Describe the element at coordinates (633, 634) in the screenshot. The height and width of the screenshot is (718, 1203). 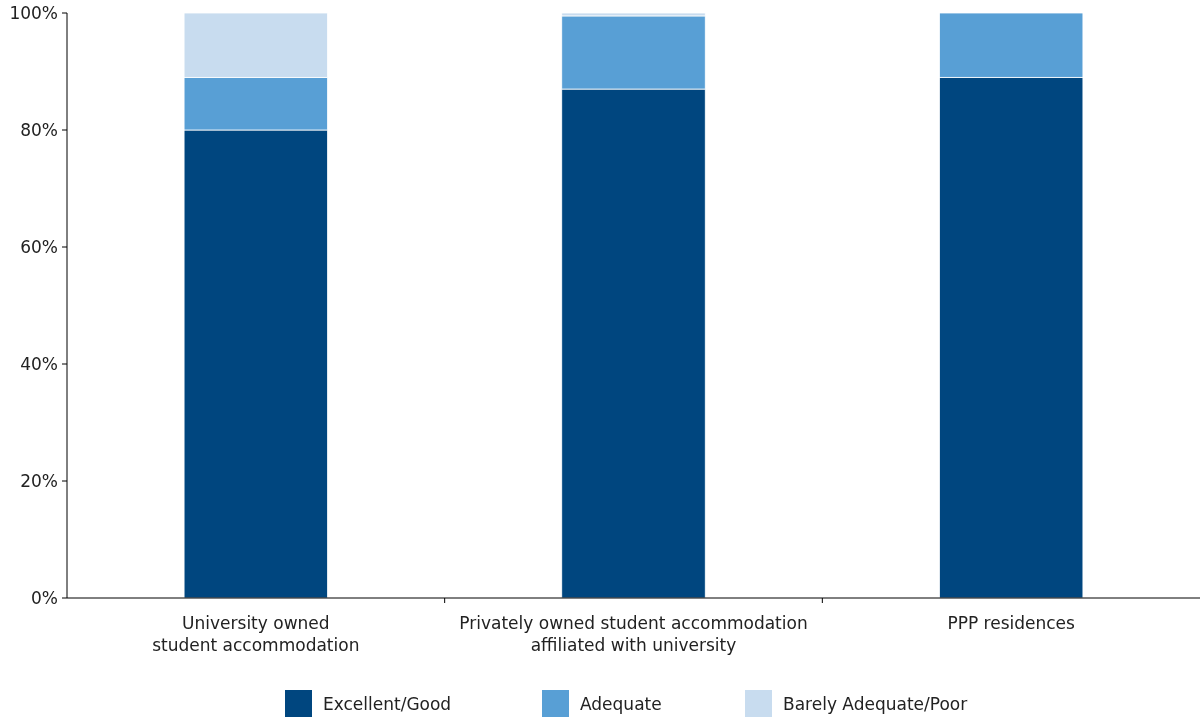
I see `x-tick-label: Privately owned student accommodation affiliated with university` at that location.